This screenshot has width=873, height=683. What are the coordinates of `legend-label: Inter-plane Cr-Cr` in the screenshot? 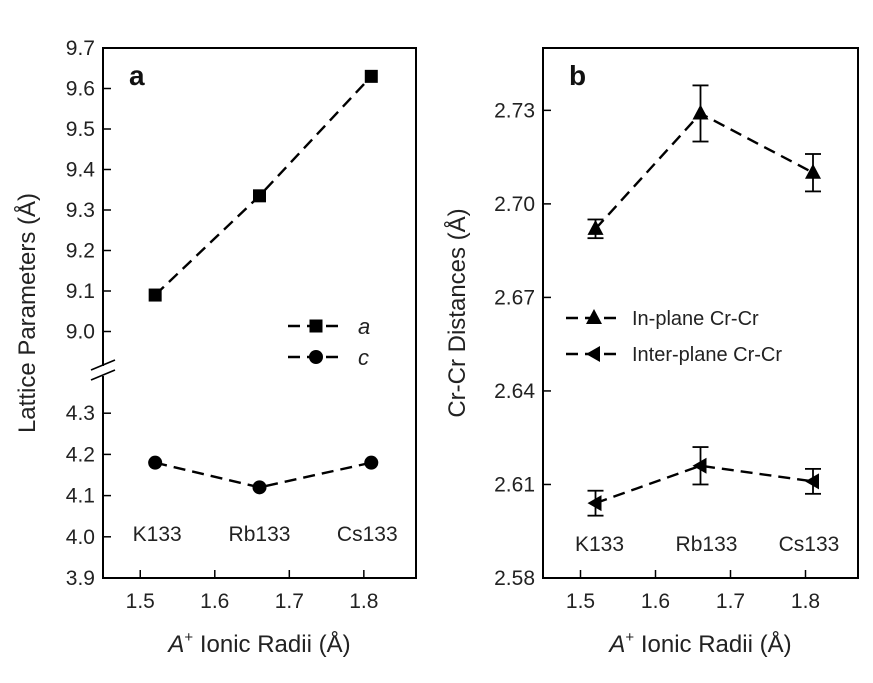 It's located at (707, 355).